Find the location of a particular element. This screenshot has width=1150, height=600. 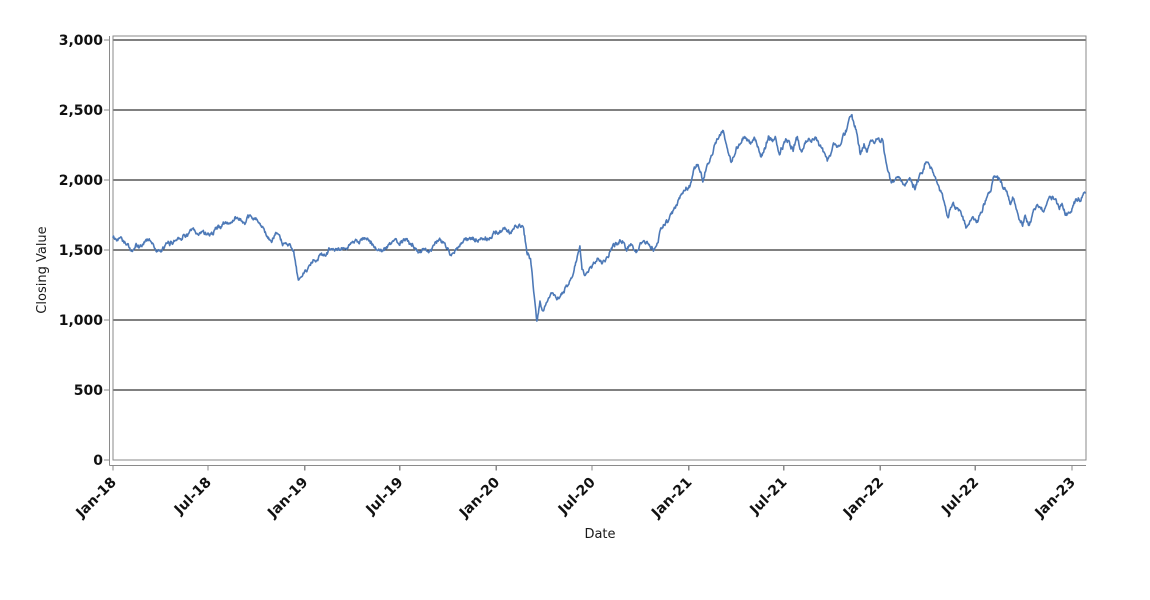

y-tick-labels: 0 500 1,000 1,500 2,000 2,500 3,000 is located at coordinates (81, 251).